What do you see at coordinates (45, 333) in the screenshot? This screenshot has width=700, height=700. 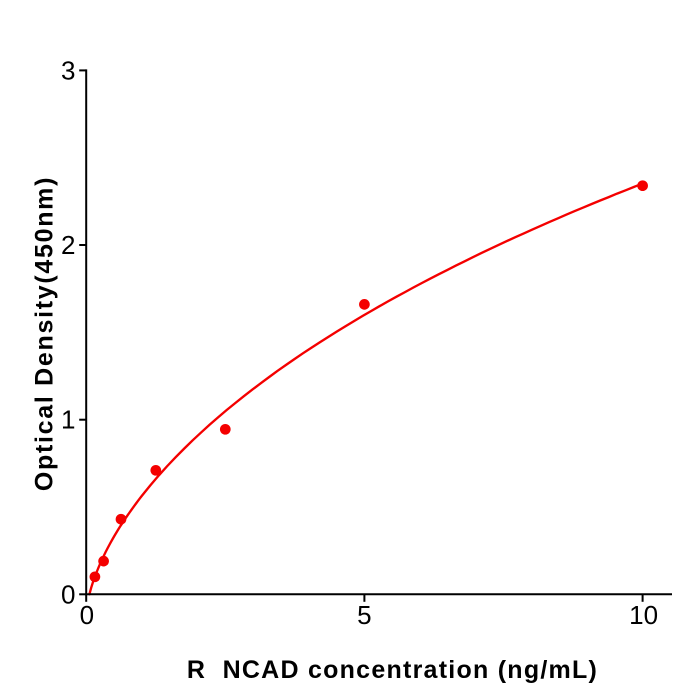 I see `svg-text: Optical Density(450nm)` at bounding box center [45, 333].